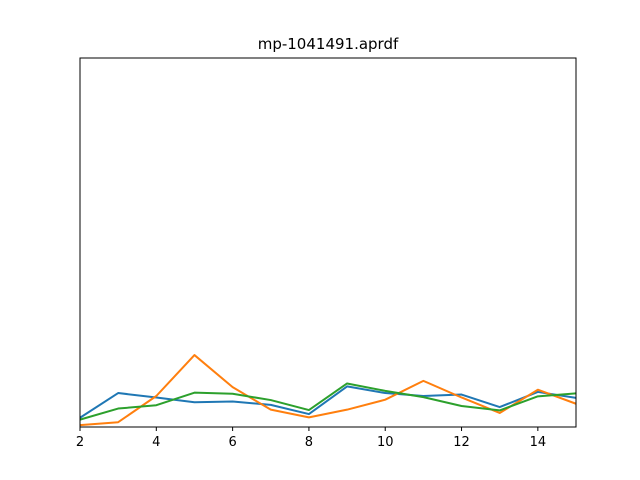  What do you see at coordinates (385, 442) in the screenshot?
I see `x-tick-label: 10` at bounding box center [385, 442].